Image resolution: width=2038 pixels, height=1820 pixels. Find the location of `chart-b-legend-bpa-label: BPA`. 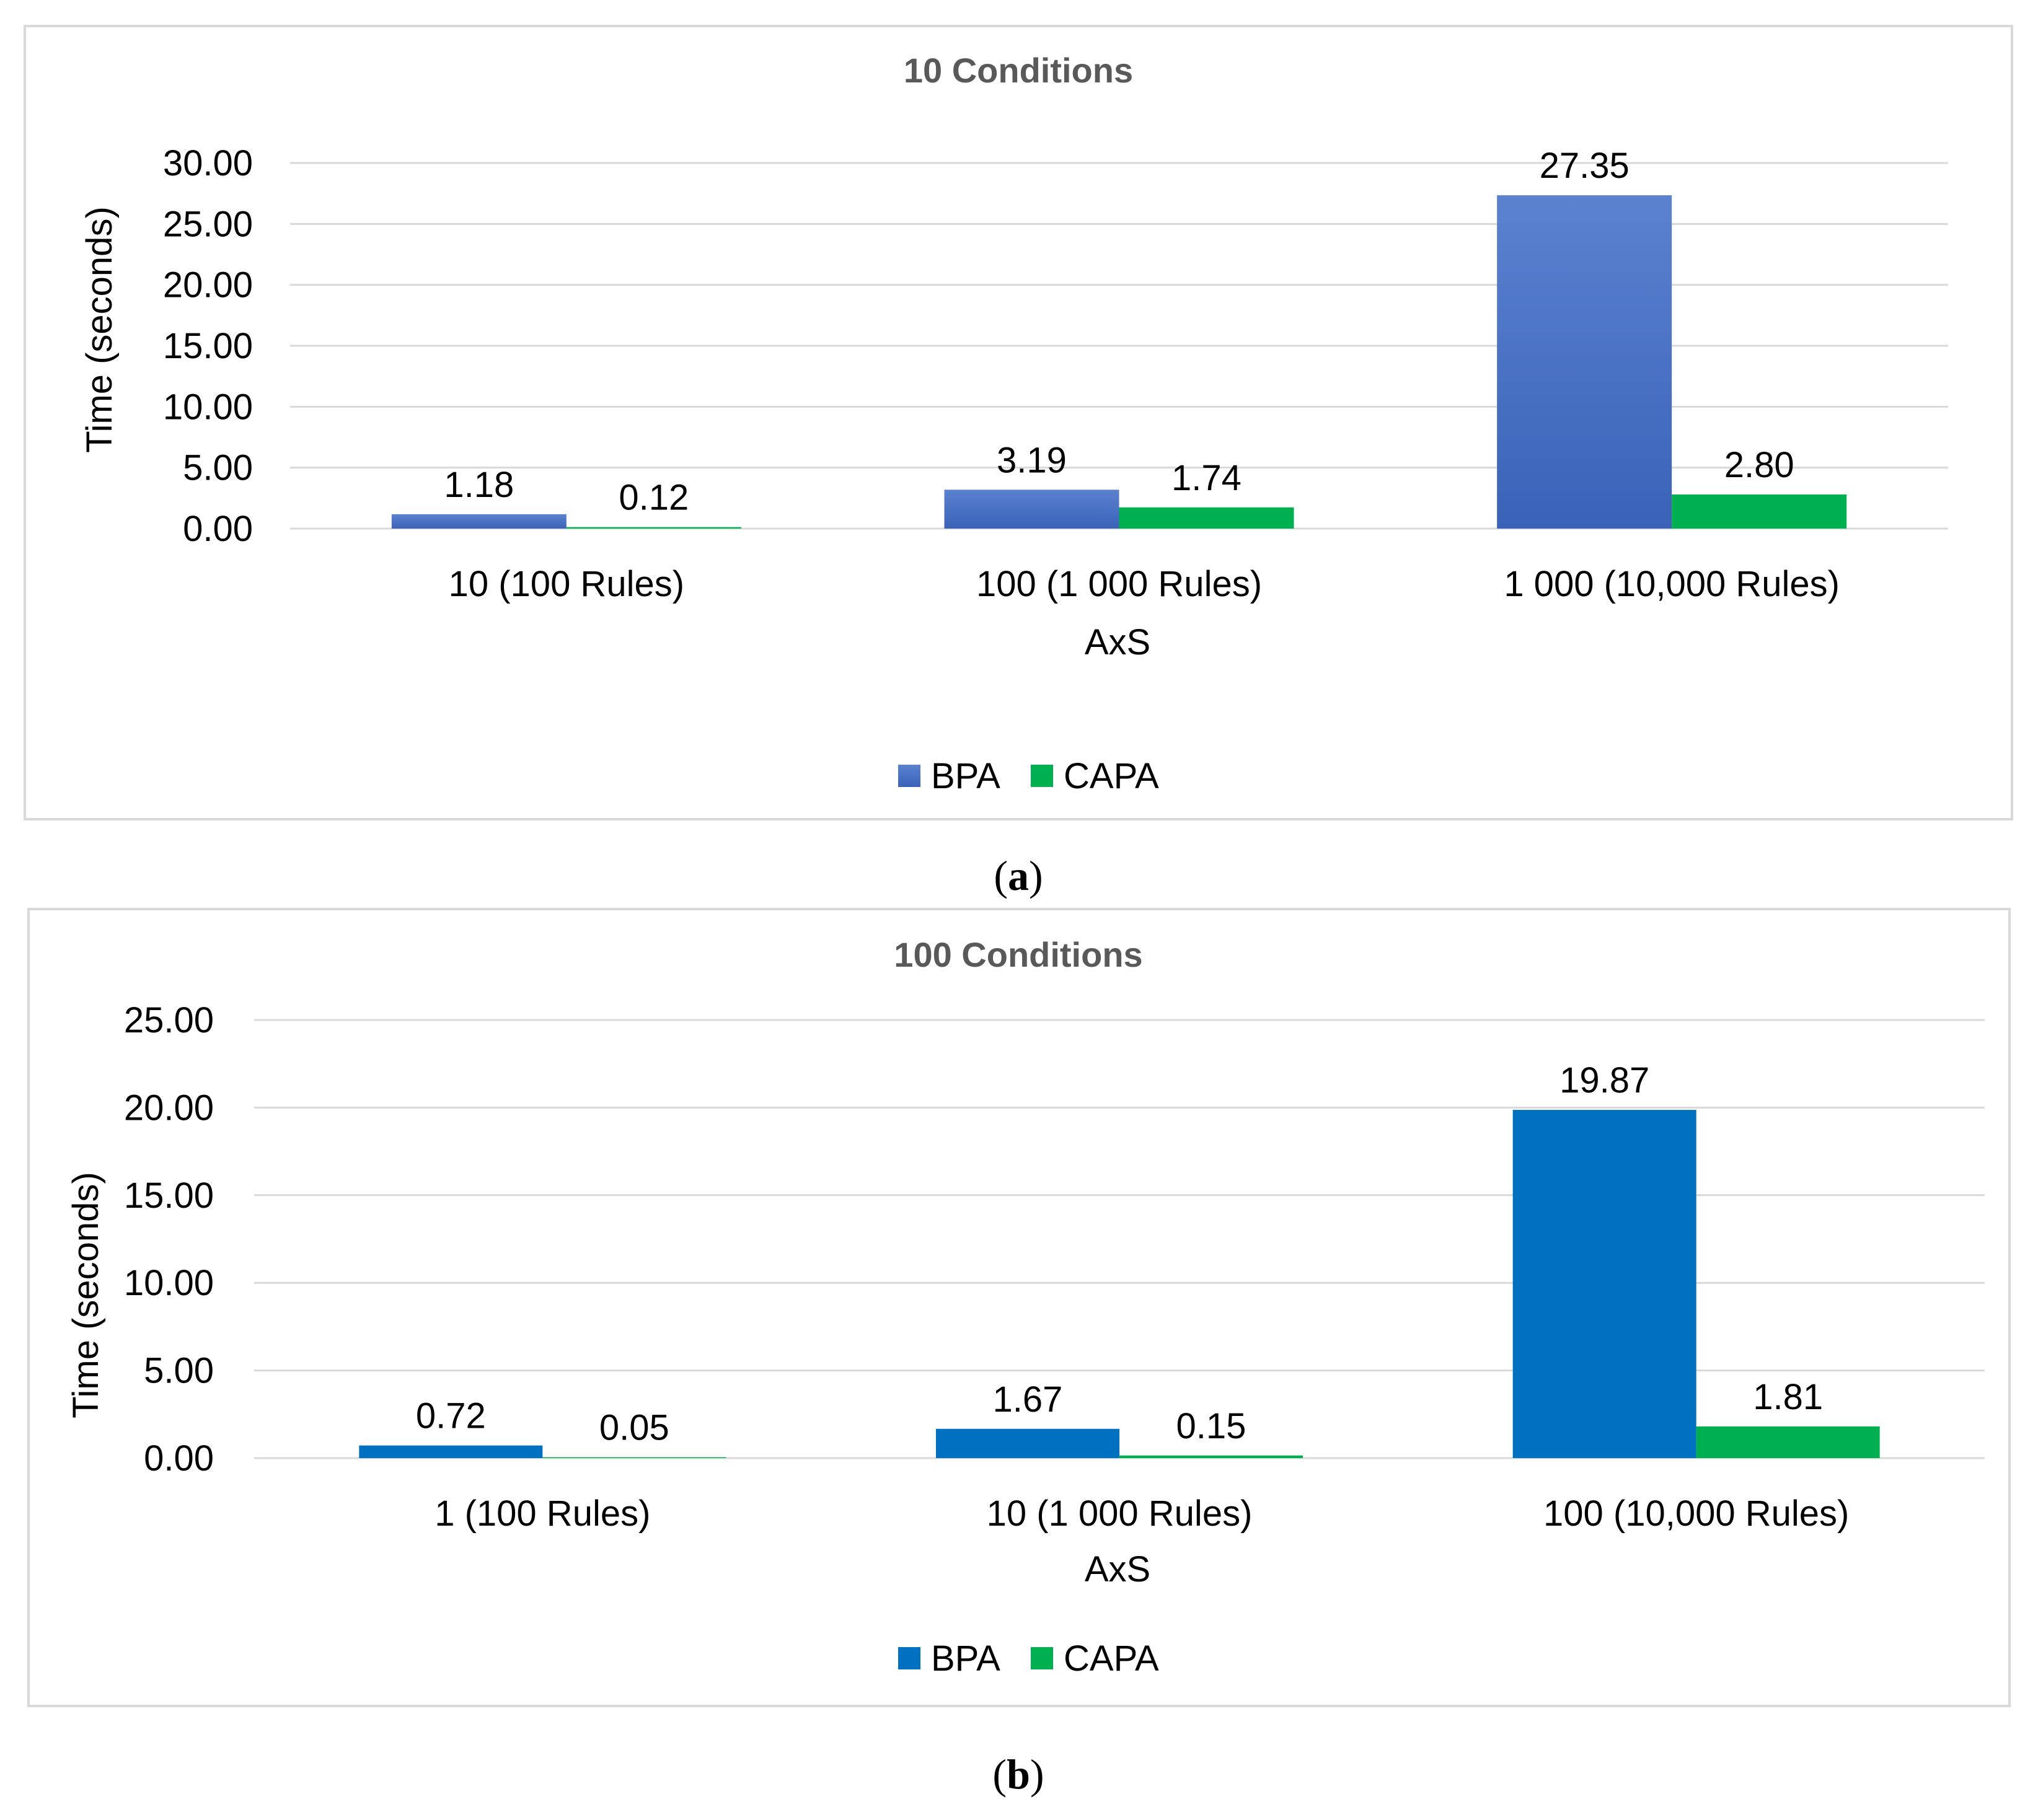

chart-b-legend-bpa-label: BPA is located at coordinates (965, 1658).